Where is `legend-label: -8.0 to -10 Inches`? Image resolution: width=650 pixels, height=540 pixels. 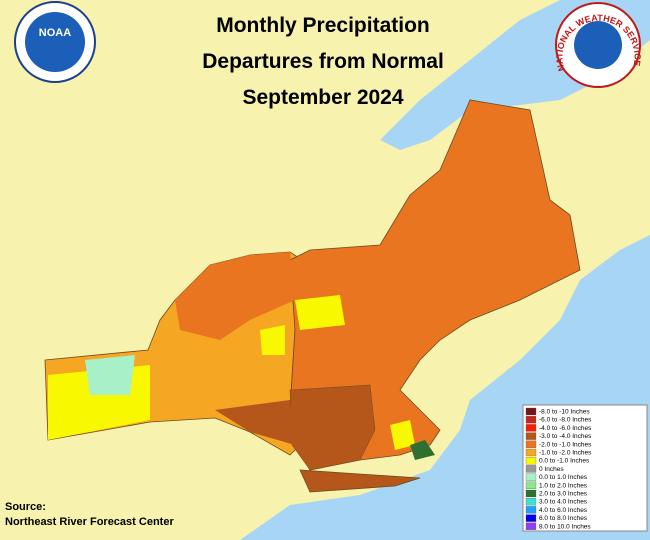
legend-label: -8.0 to -10 Inches is located at coordinates (564, 412).